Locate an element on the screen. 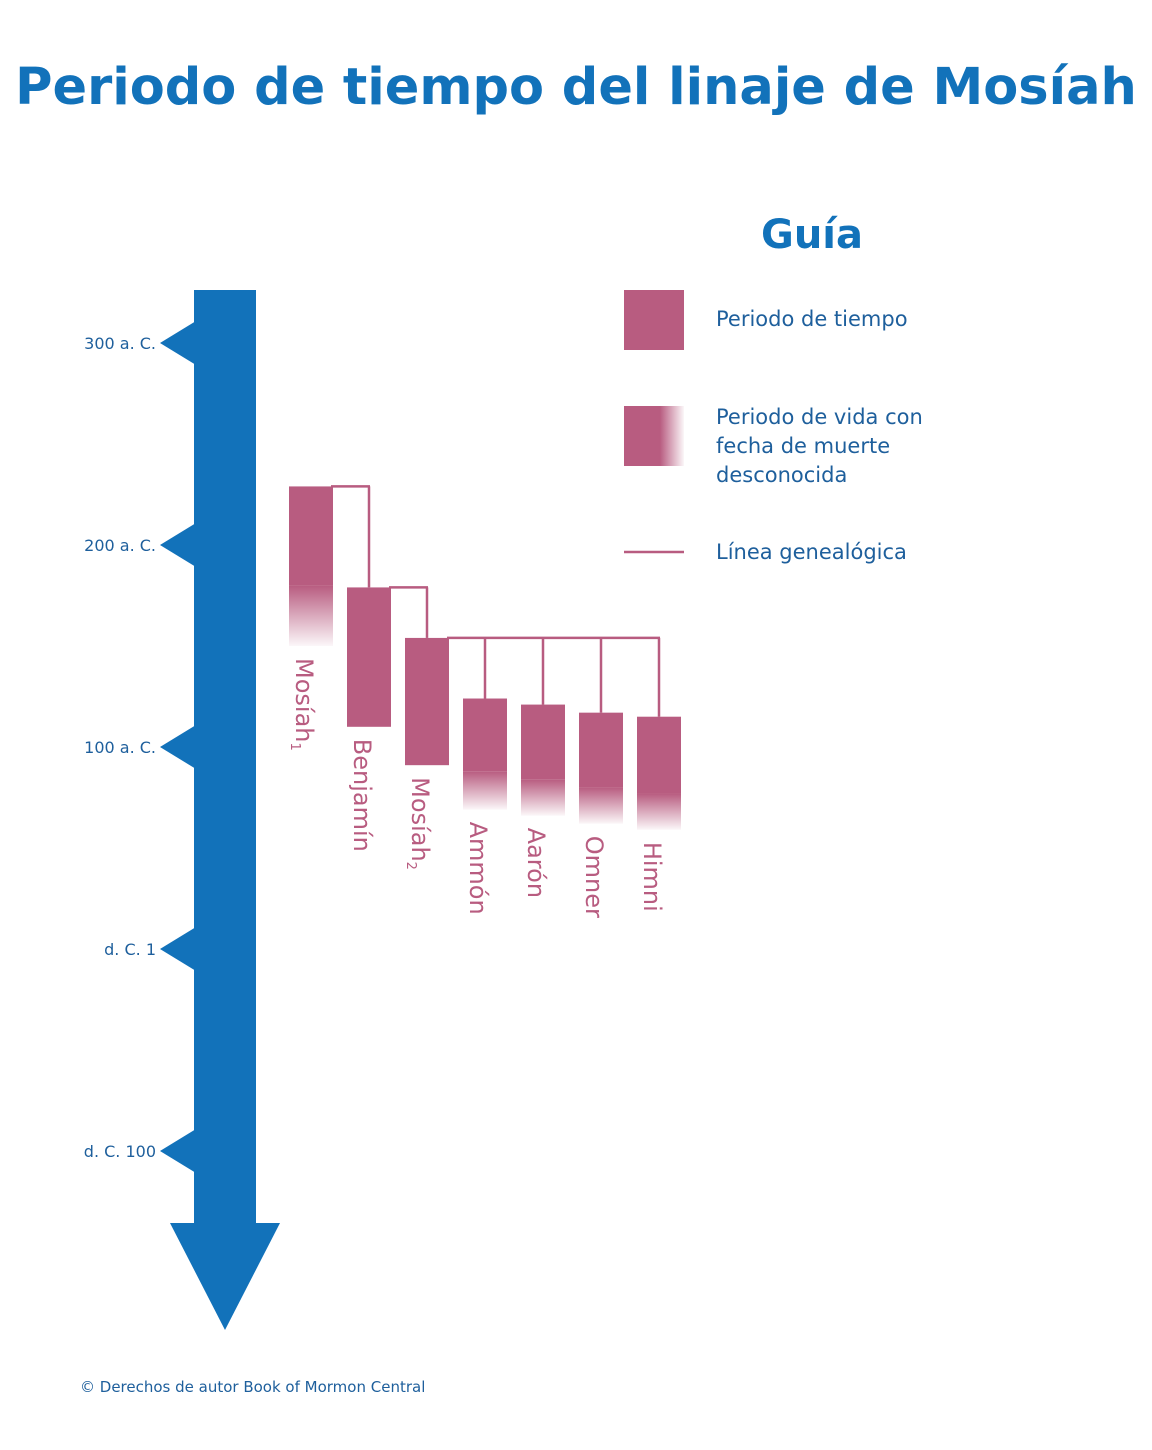  timeline-tick-label: 300 a. C. is located at coordinates (120, 343).